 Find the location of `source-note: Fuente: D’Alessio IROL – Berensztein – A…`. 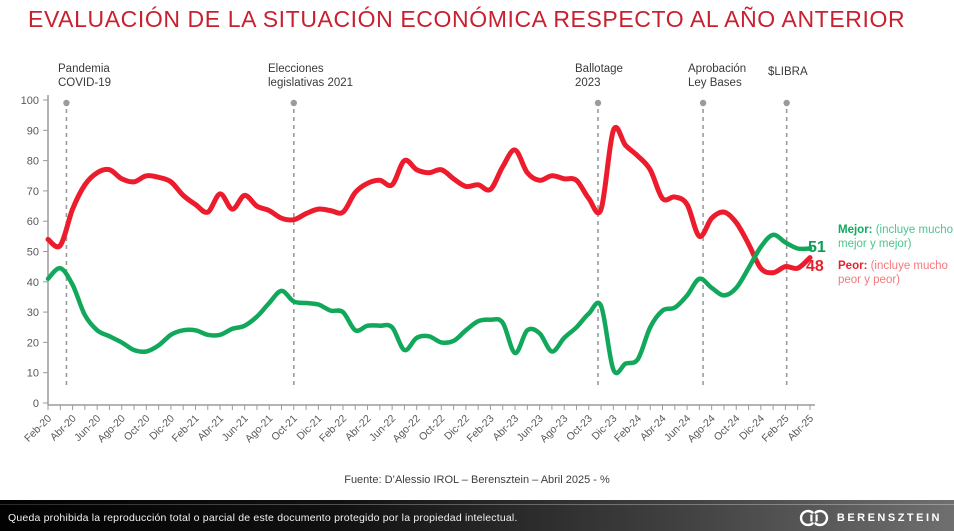

source-note: Fuente: D’Alessio IROL – Berensztein – A… is located at coordinates (477, 480).